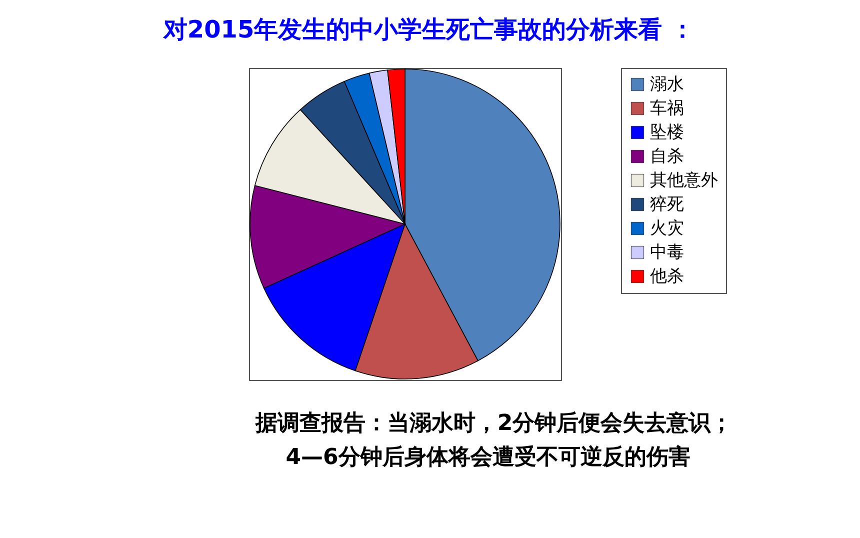 The image size is (860, 538). What do you see at coordinates (667, 84) in the screenshot?
I see `legend-label: 溺水` at bounding box center [667, 84].